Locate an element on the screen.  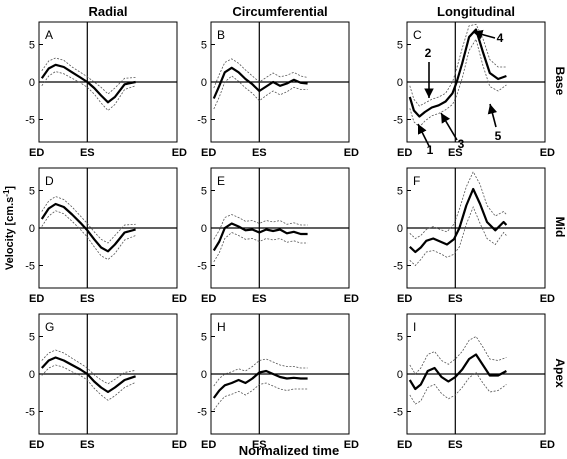
column-title-radial: Radial is located at coordinates (107, 11).